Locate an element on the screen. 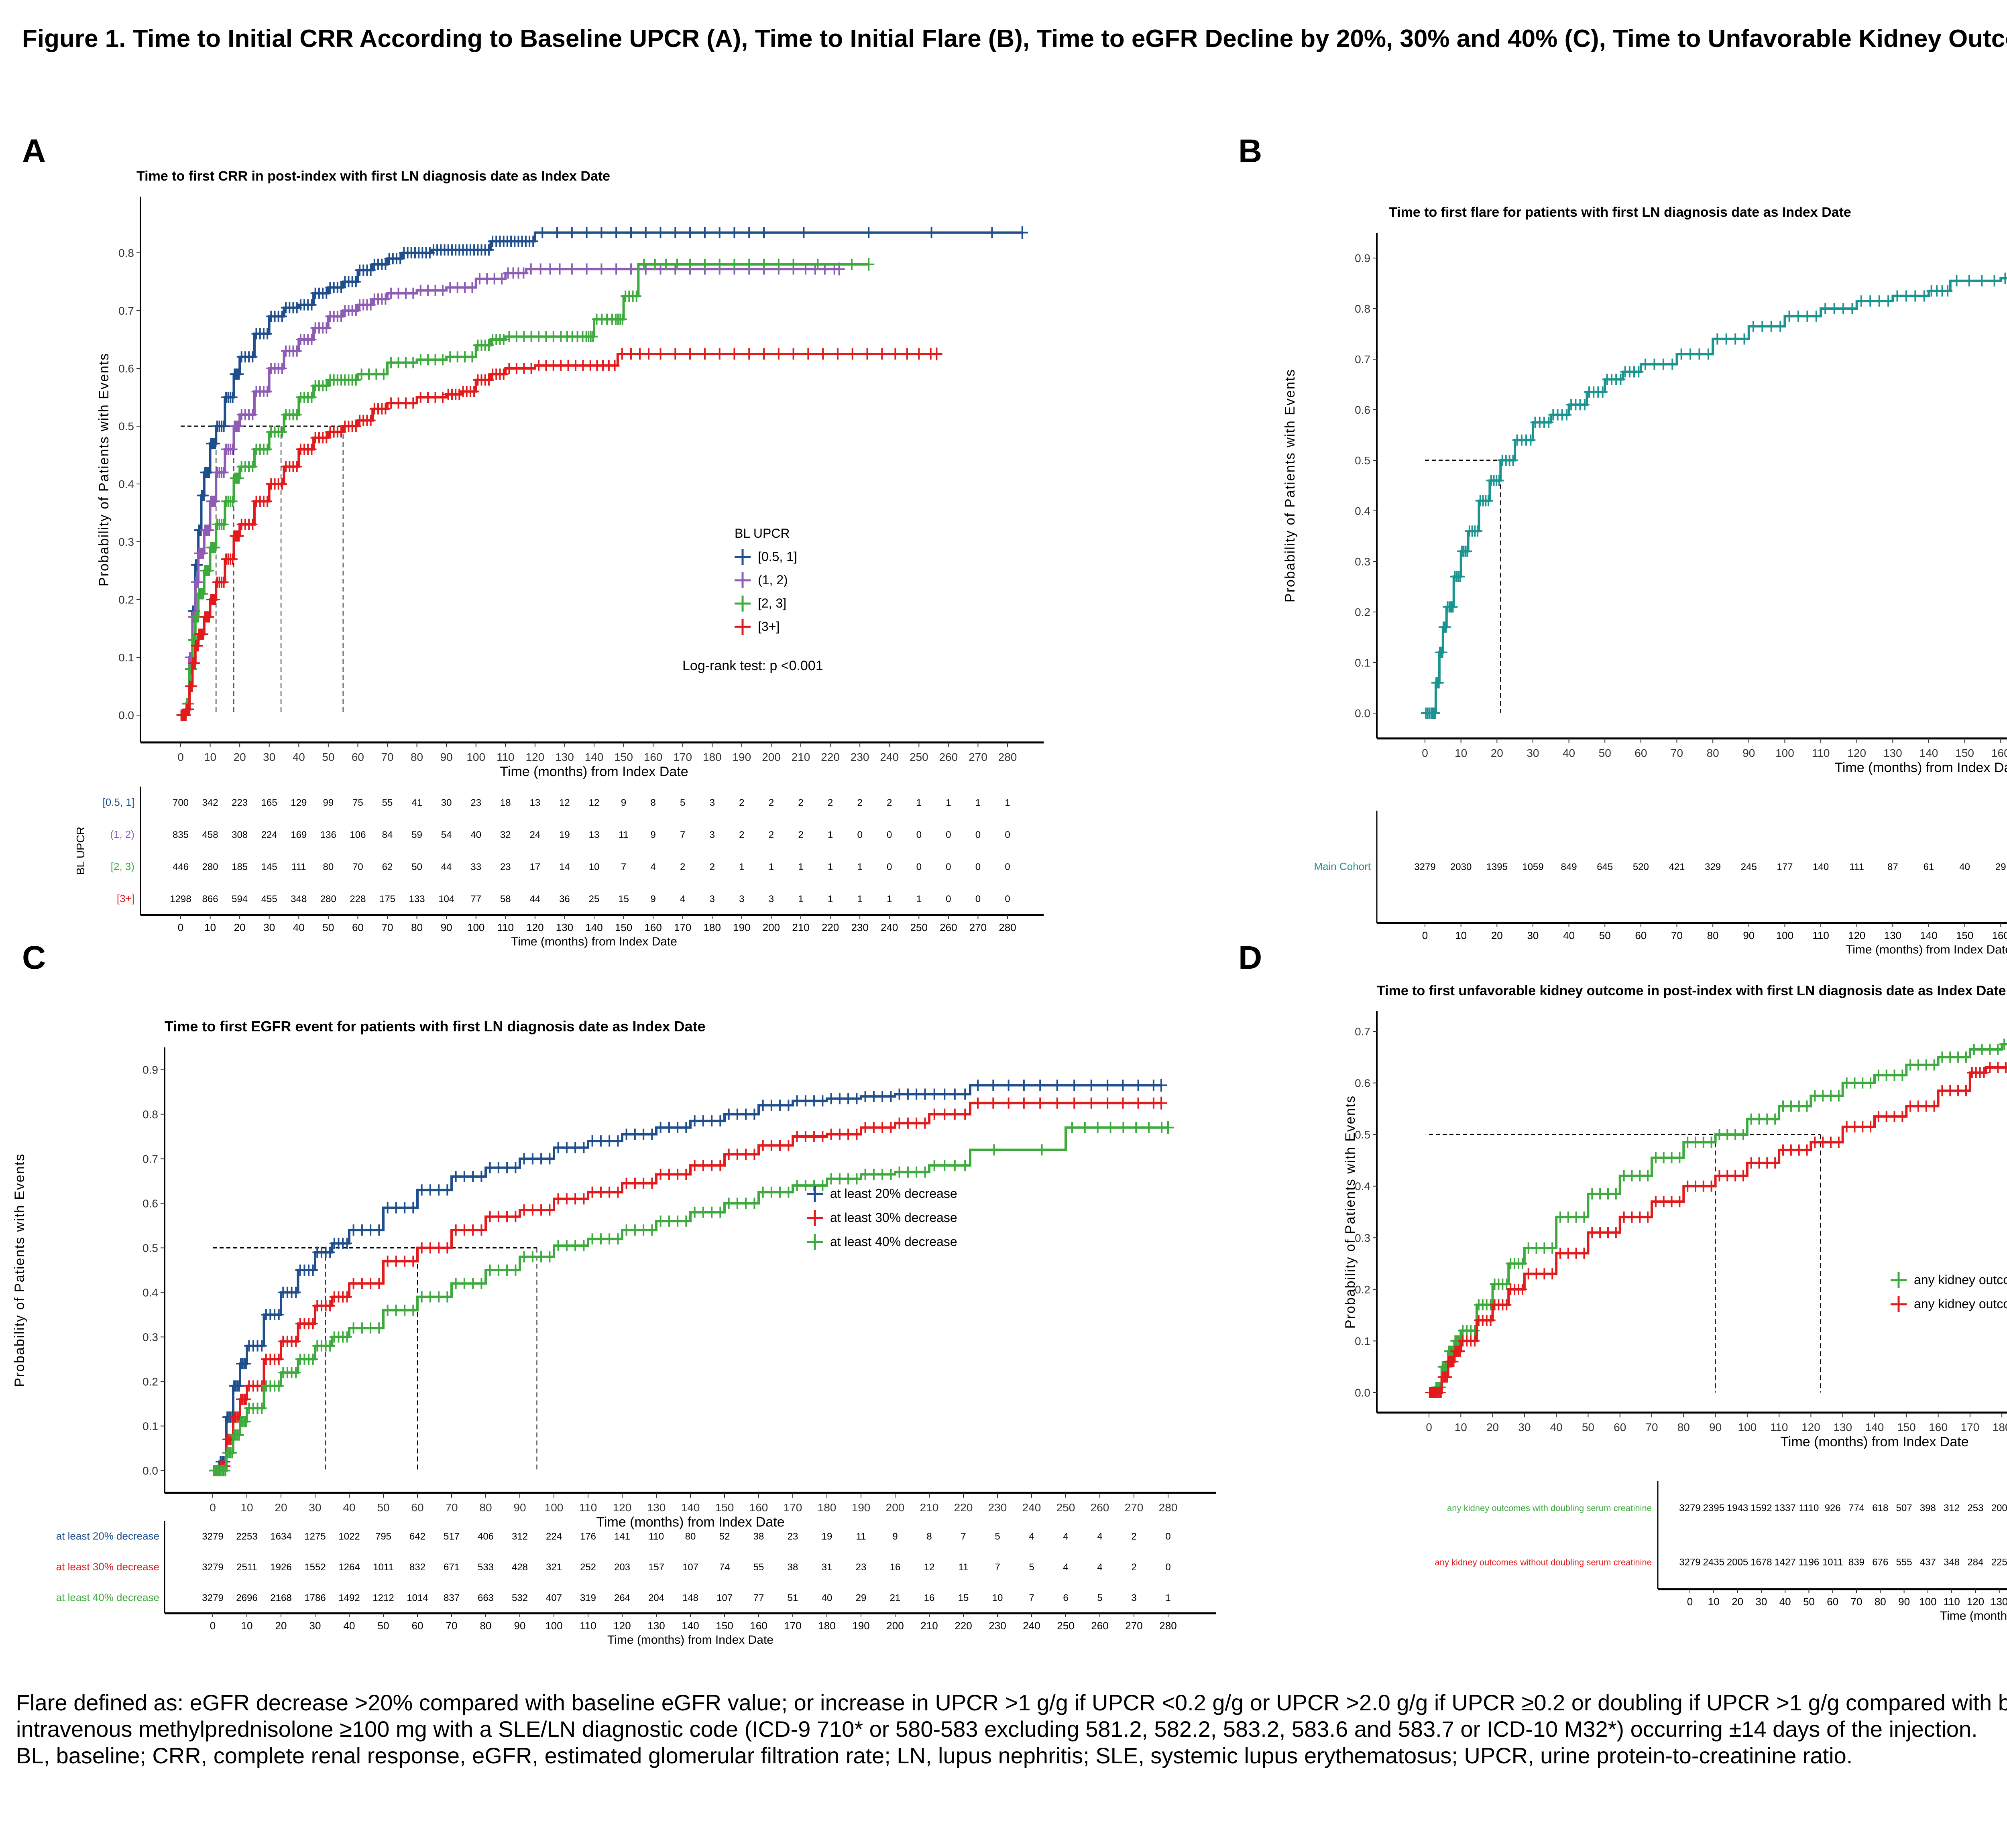 The width and height of the screenshot is (2007, 1848). risk-table-count: 12 is located at coordinates (564, 802).